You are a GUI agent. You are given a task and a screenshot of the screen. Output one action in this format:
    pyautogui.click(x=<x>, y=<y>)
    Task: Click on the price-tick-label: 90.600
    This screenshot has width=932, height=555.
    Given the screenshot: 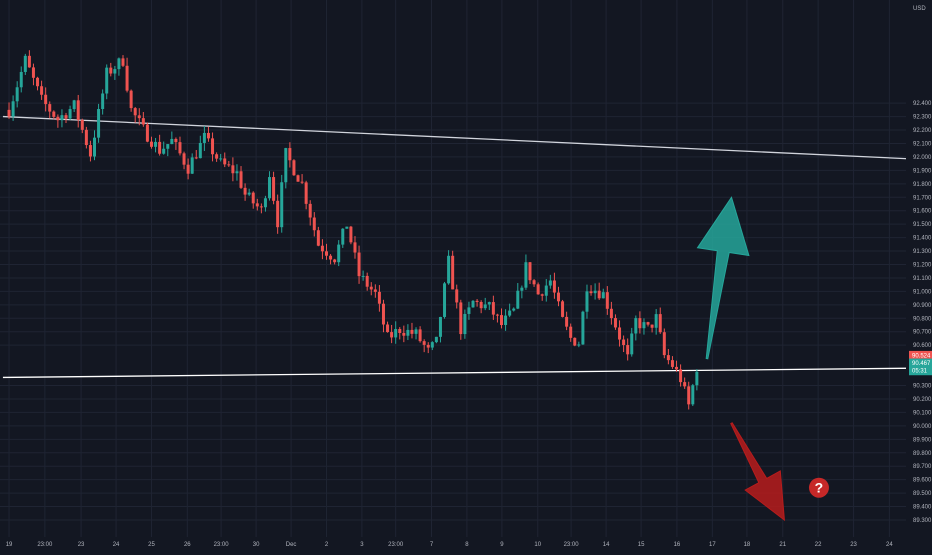 What is the action you would take?
    pyautogui.click(x=922, y=346)
    